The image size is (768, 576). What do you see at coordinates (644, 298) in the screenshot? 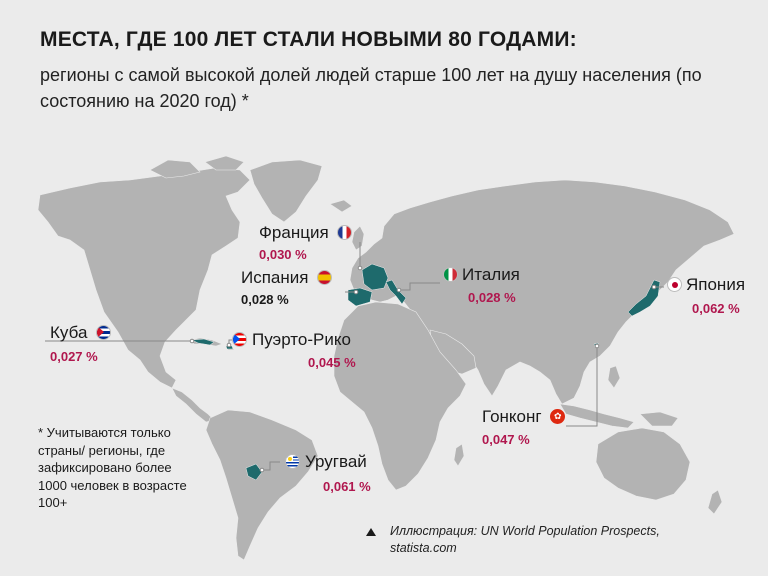
I see `japan-highlight` at bounding box center [644, 298].